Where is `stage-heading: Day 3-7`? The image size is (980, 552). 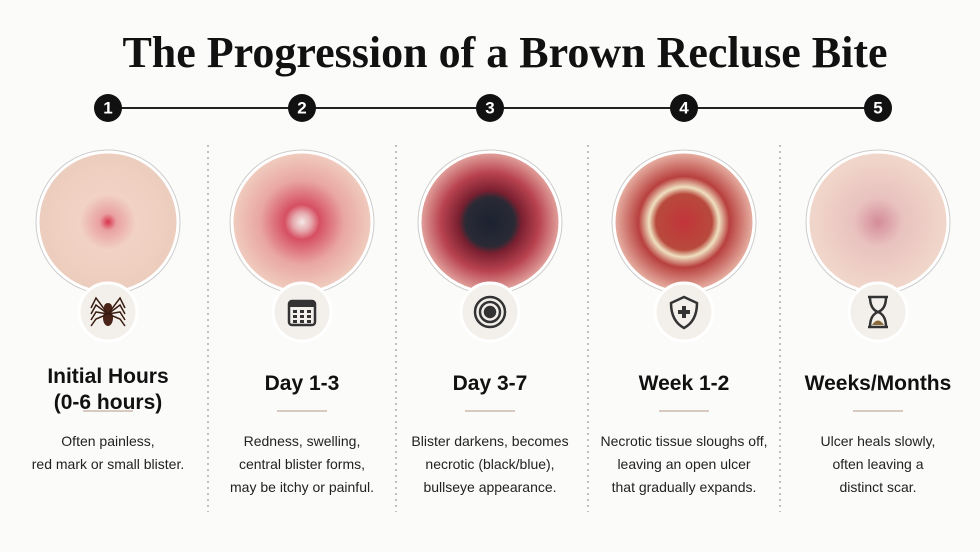
stage-heading: Day 3-7 is located at coordinates (490, 383).